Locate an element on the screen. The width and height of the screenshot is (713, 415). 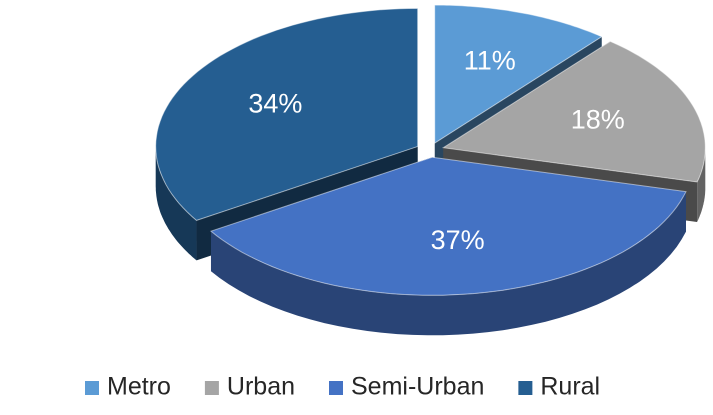
legend-label: Urban is located at coordinates (261, 387).